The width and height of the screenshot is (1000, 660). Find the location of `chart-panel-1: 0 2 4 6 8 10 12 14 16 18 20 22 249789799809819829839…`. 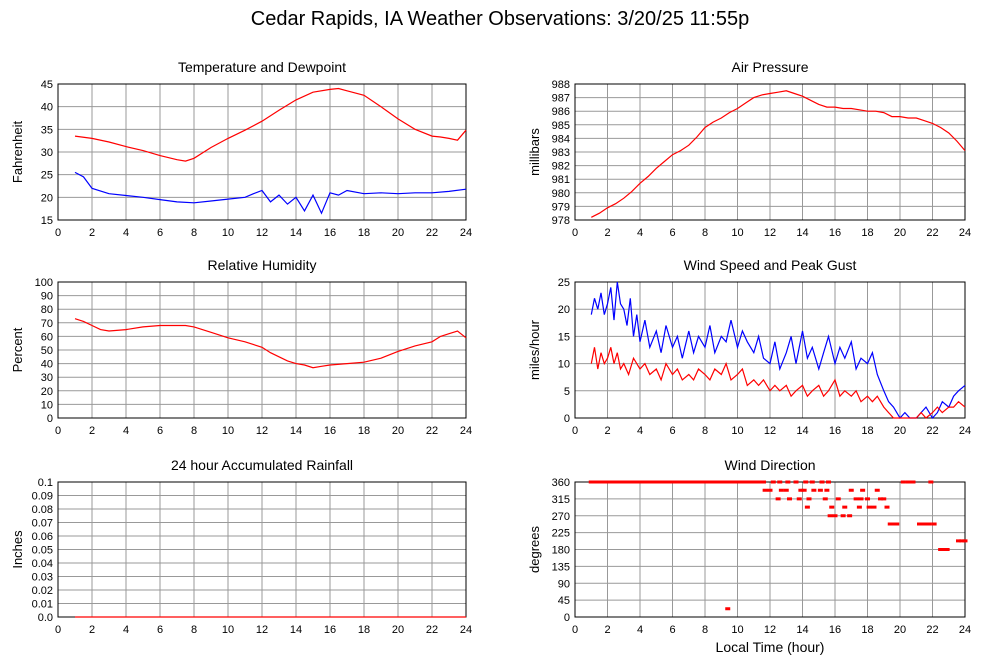

chart-panel-1: 0 2 4 6 8 10 12 14 16 18 20 22 249789799809819829839… is located at coordinates (749, 149).